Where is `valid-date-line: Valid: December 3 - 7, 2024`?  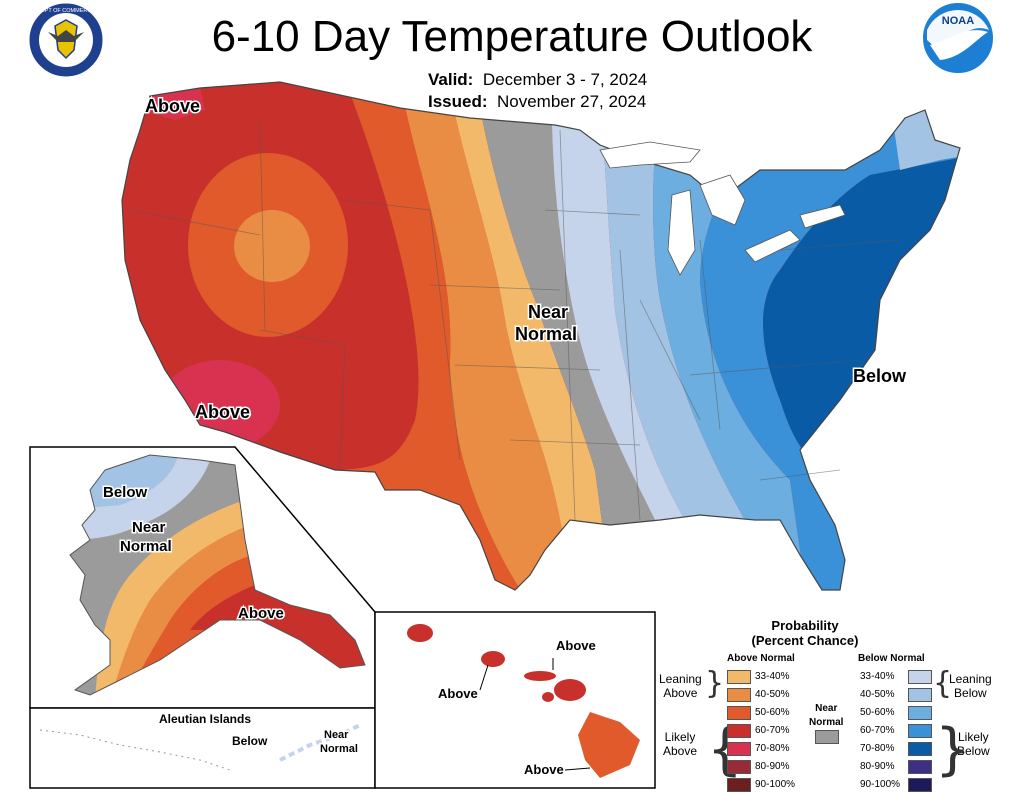
valid-date-line: Valid: December 3 - 7, 2024 is located at coordinates (537, 80).